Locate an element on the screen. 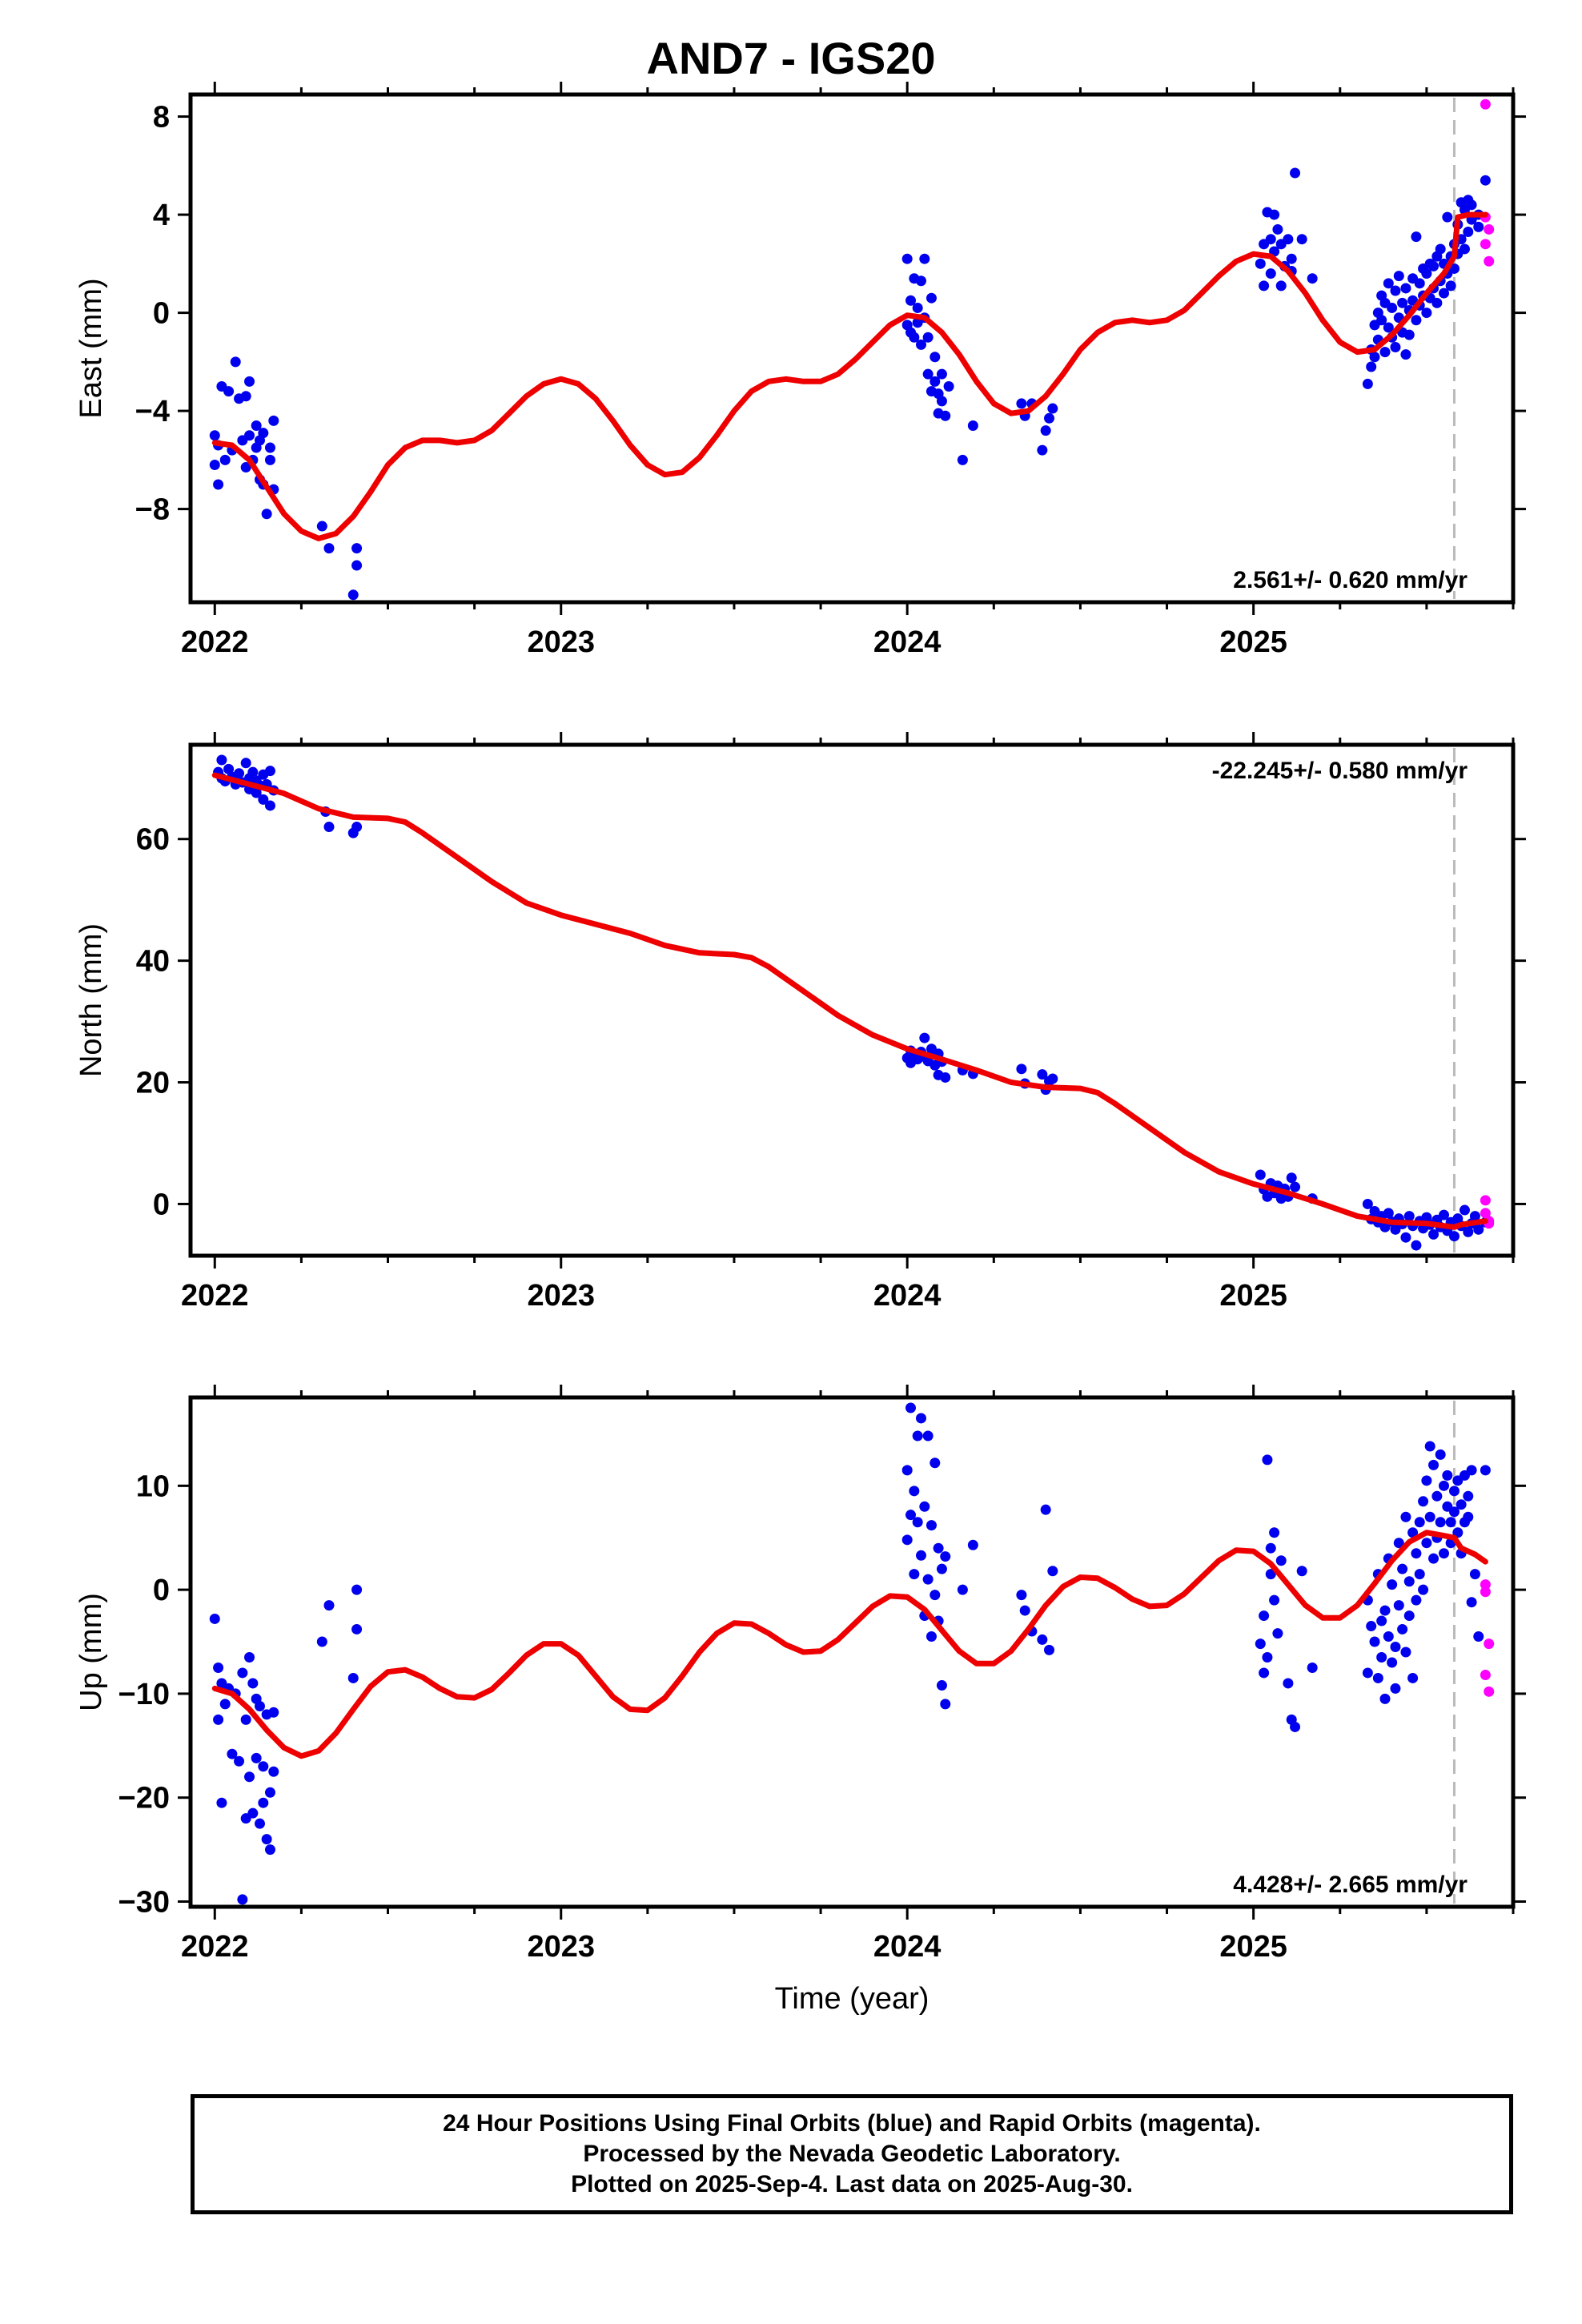 This screenshot has width=1582, height=2324. panel-2-ytick-label: 40 is located at coordinates (153, 962).